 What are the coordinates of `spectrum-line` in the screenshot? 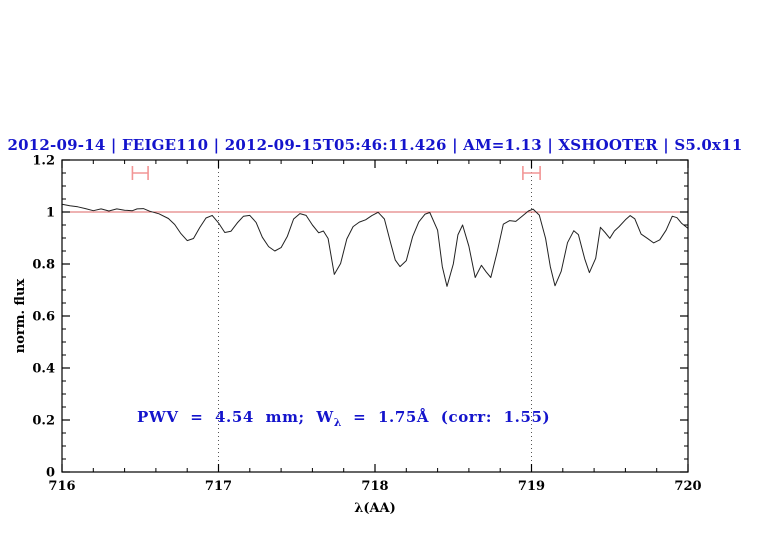 It's located at (375, 245).